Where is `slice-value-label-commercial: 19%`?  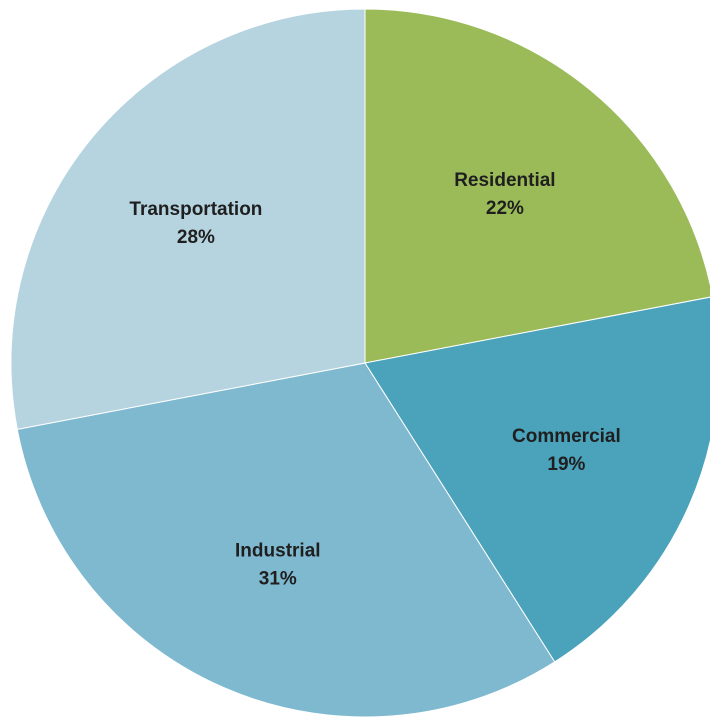 slice-value-label-commercial: 19% is located at coordinates (566, 464).